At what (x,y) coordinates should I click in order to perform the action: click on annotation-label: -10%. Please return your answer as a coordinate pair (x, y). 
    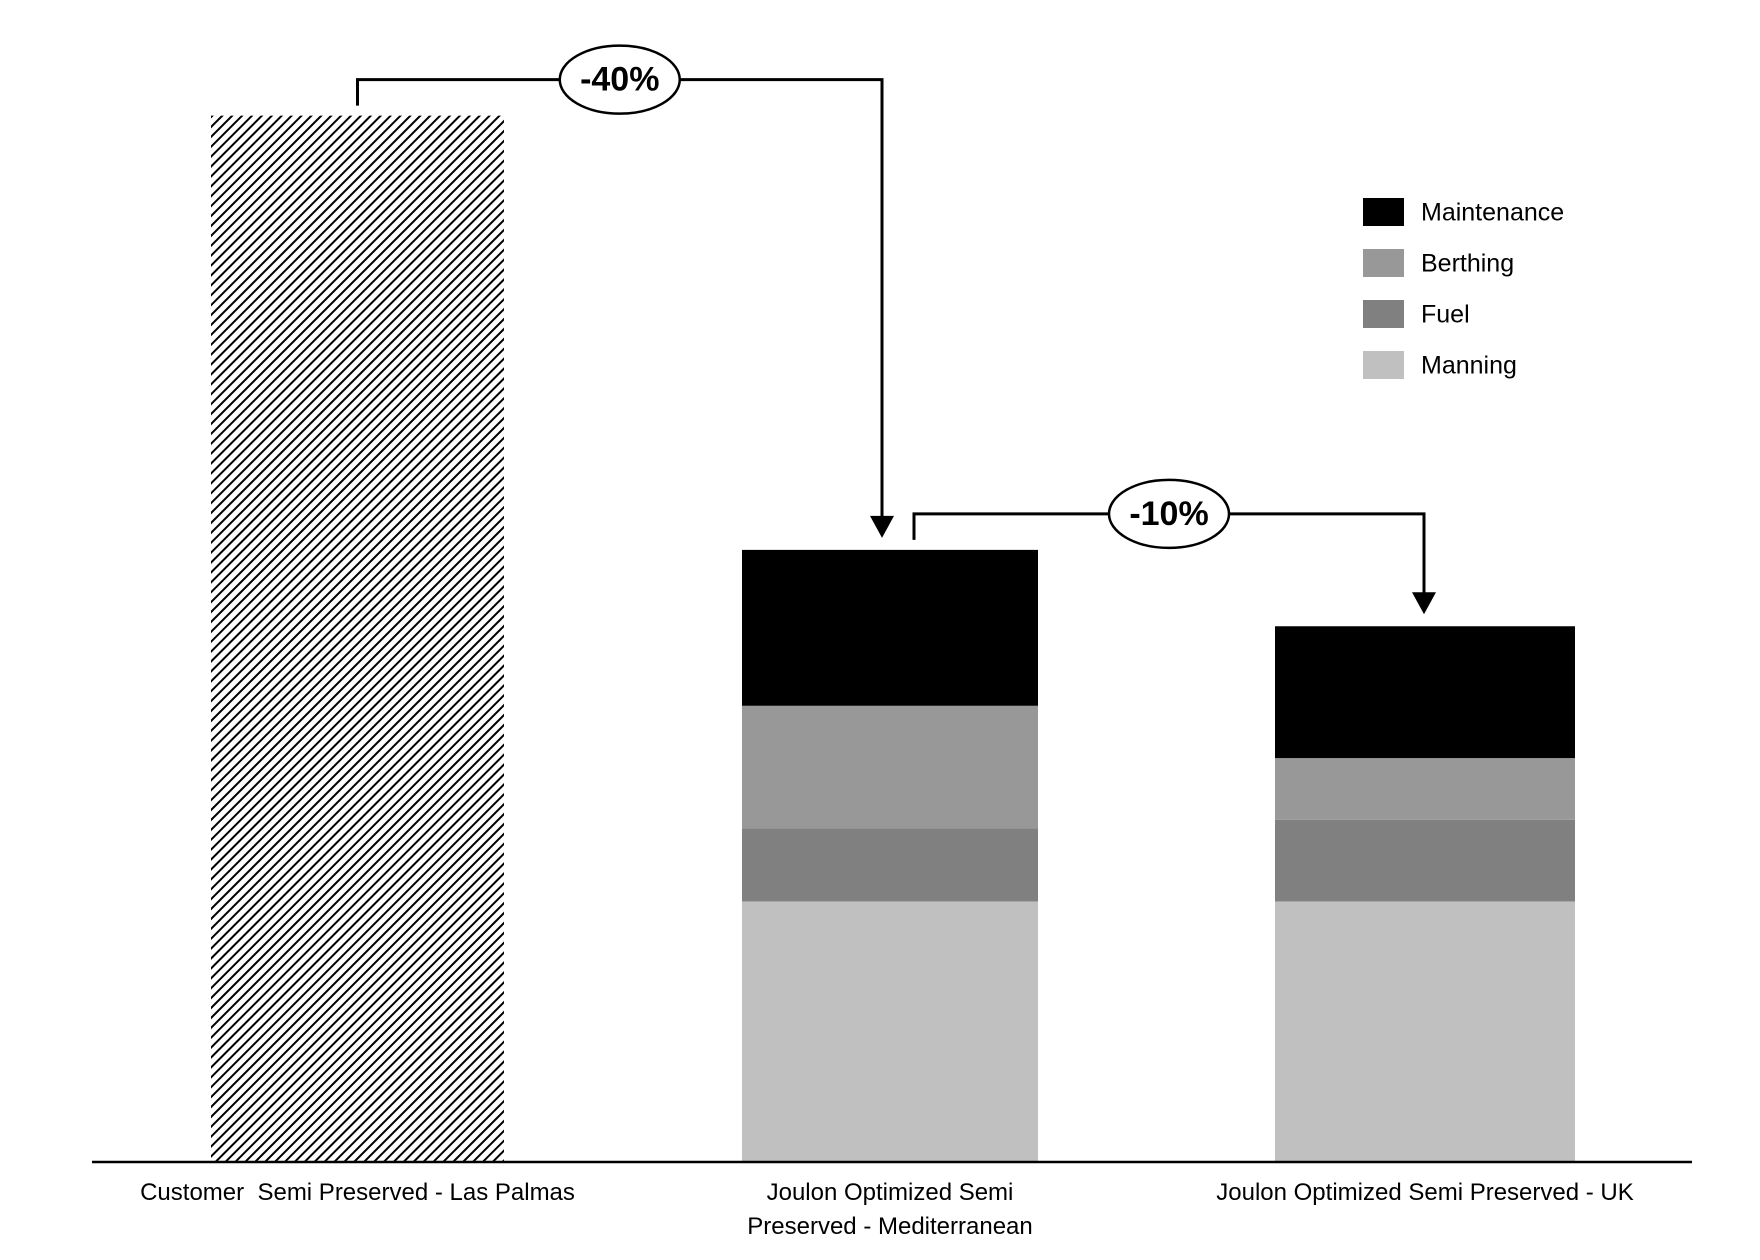
    Looking at the image, I should click on (1168, 514).